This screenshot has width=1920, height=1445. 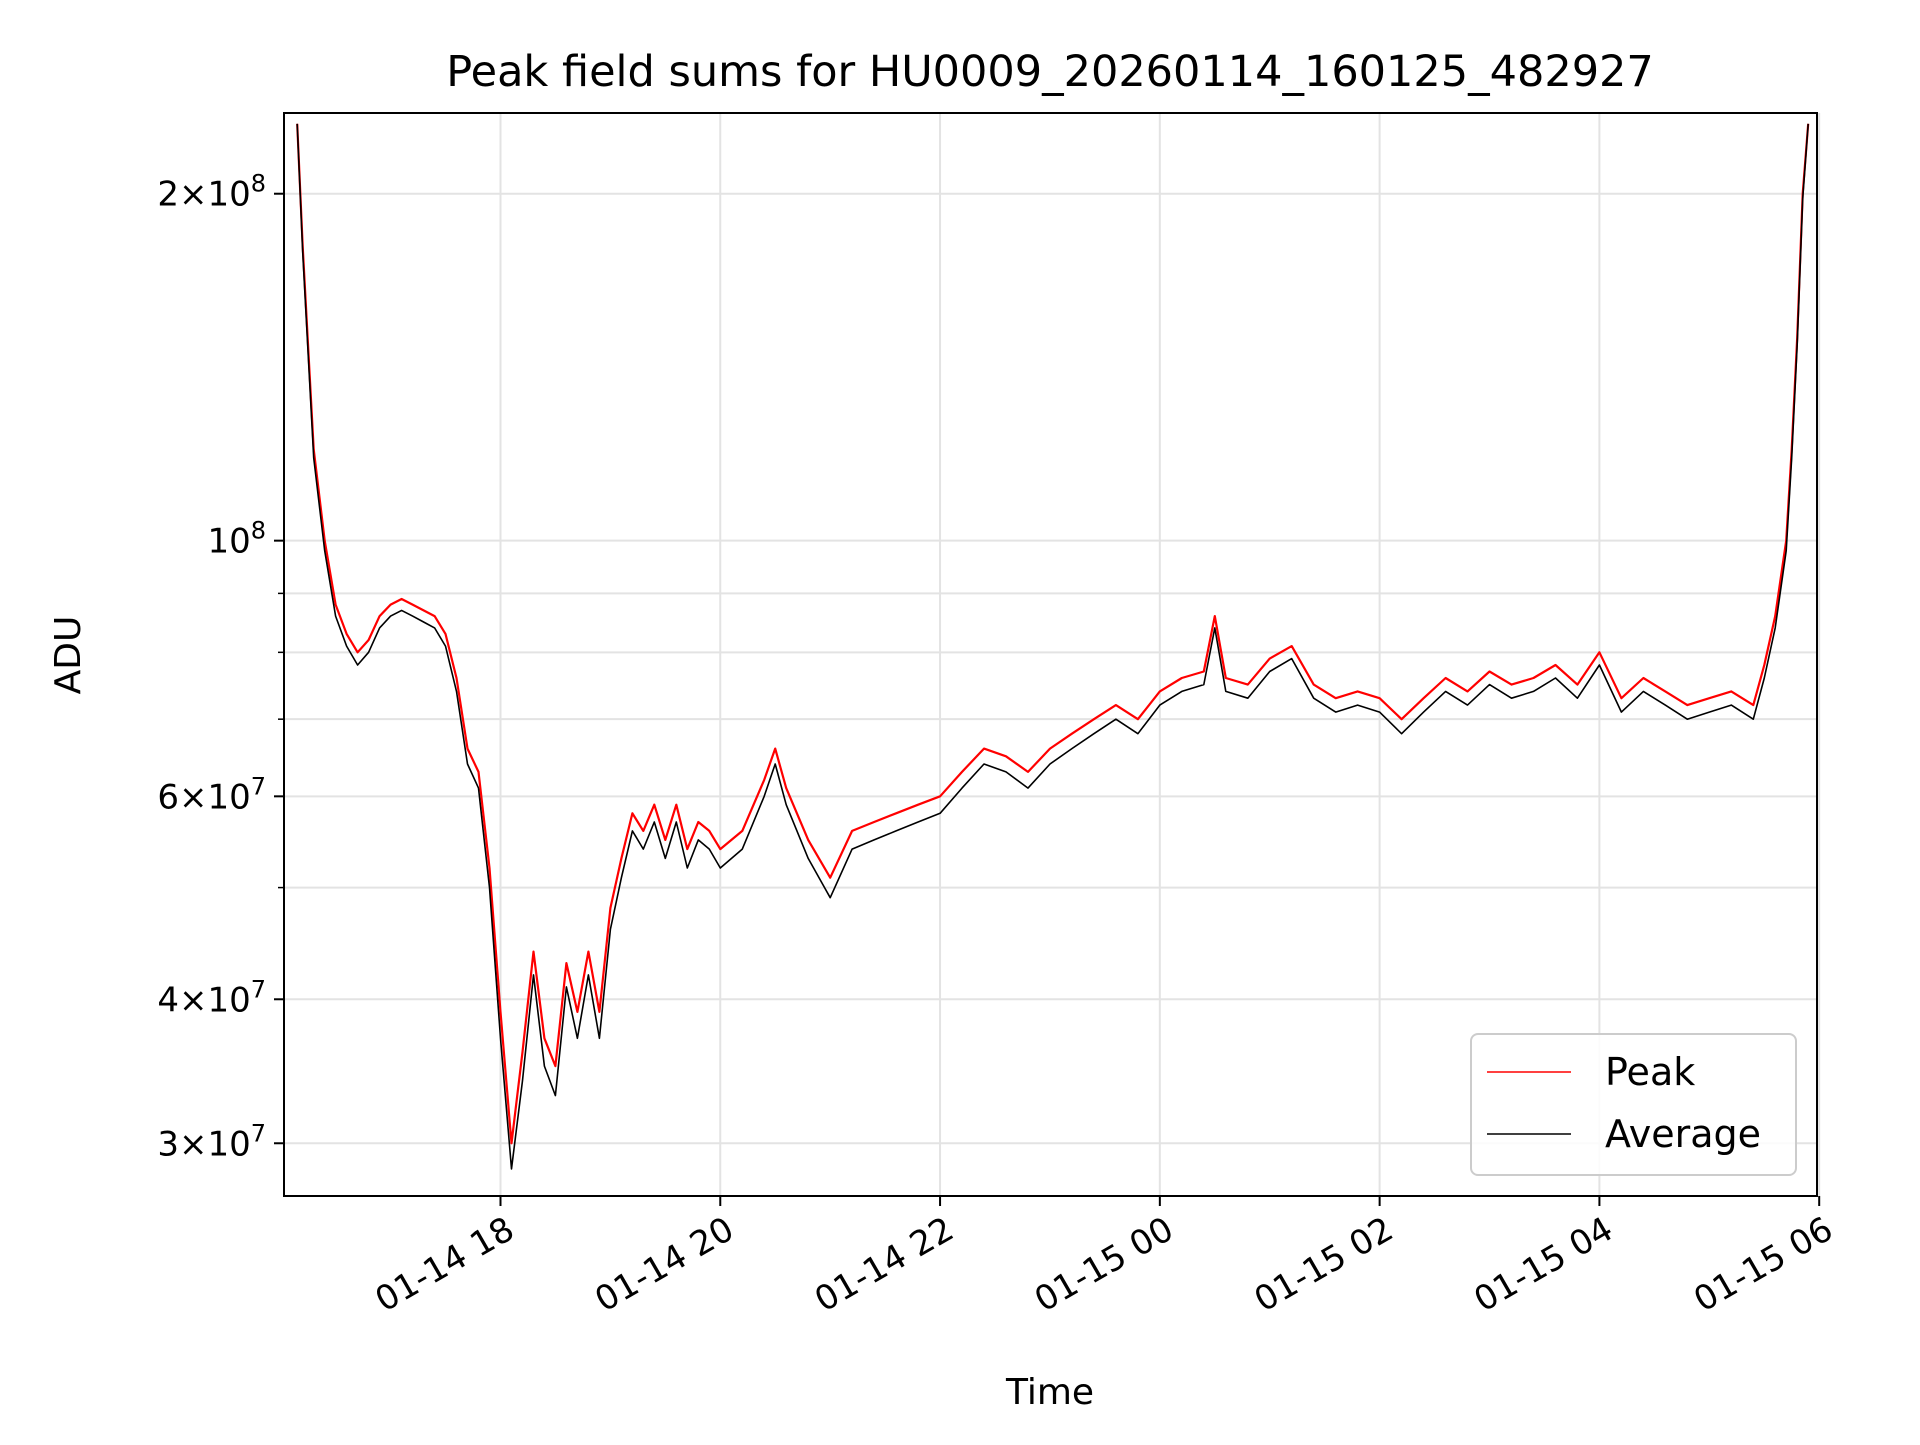 I want to click on legend-frame, so click(x=1633, y=1104).